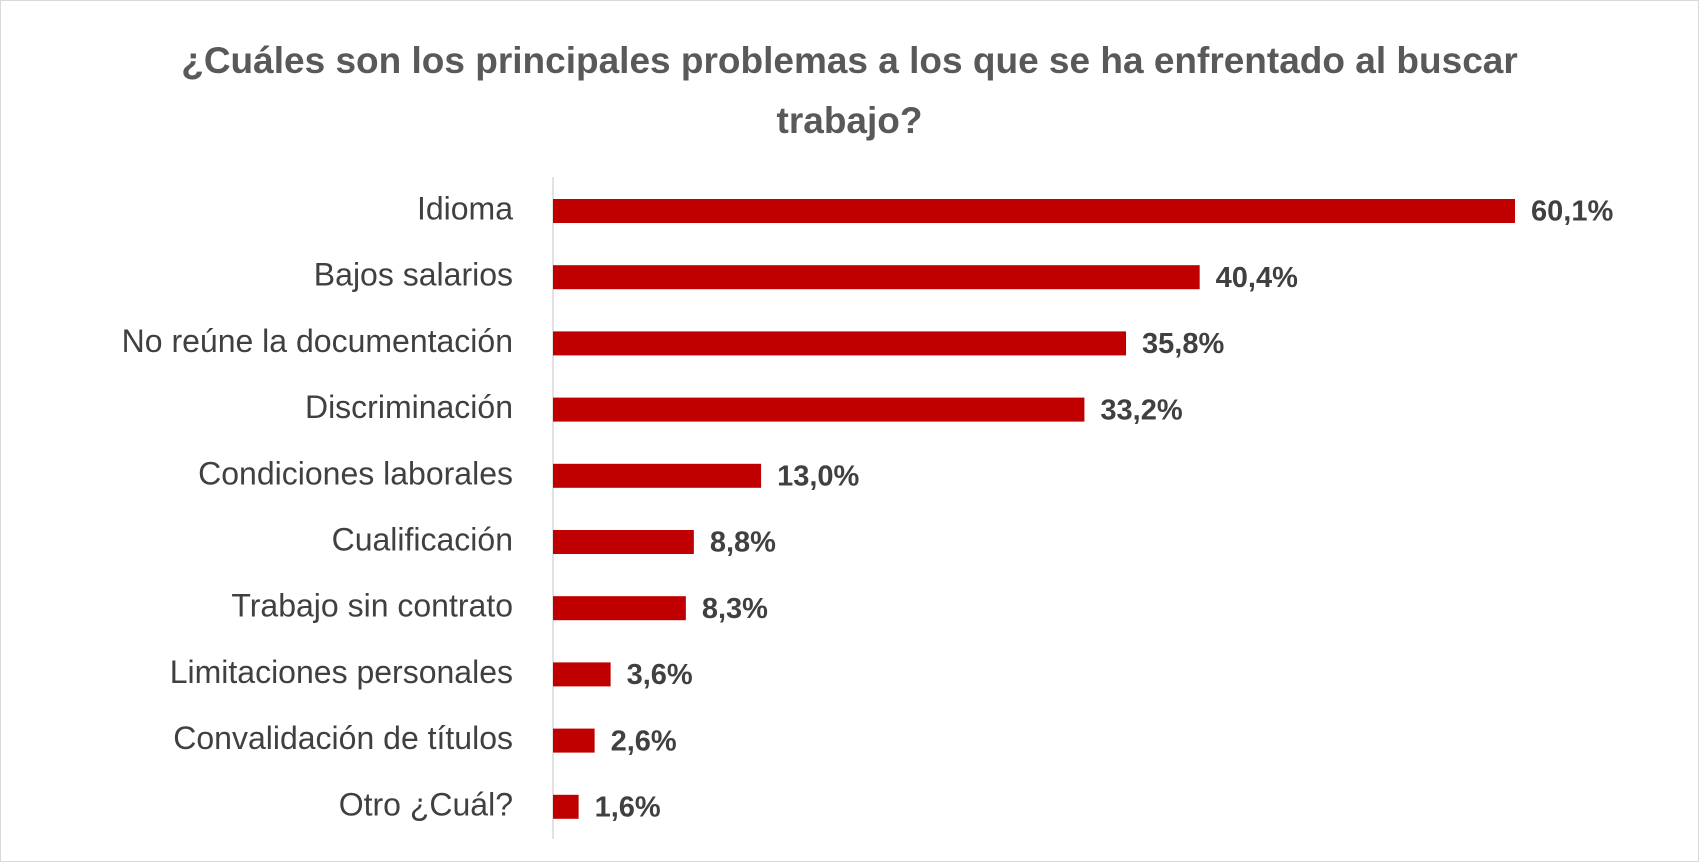  What do you see at coordinates (465, 208) in the screenshot?
I see `category-label: Idioma` at bounding box center [465, 208].